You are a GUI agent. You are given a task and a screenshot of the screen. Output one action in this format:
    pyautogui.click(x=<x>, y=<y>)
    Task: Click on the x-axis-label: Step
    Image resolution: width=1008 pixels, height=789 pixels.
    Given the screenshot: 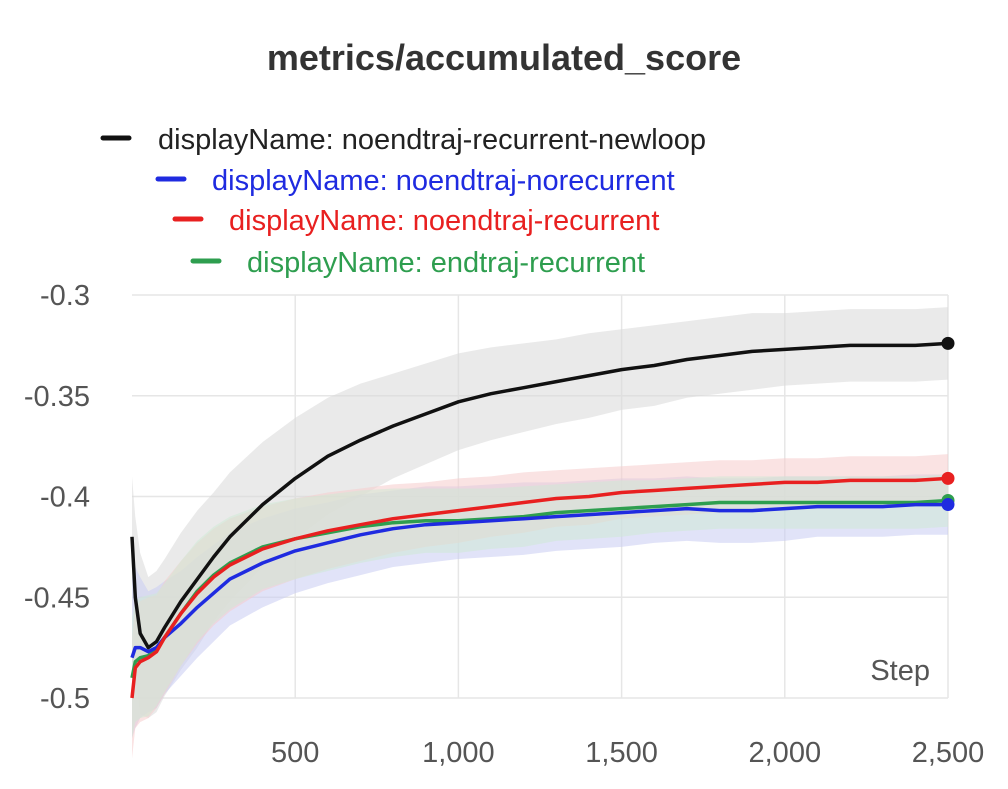 What is the action you would take?
    pyautogui.click(x=900, y=671)
    